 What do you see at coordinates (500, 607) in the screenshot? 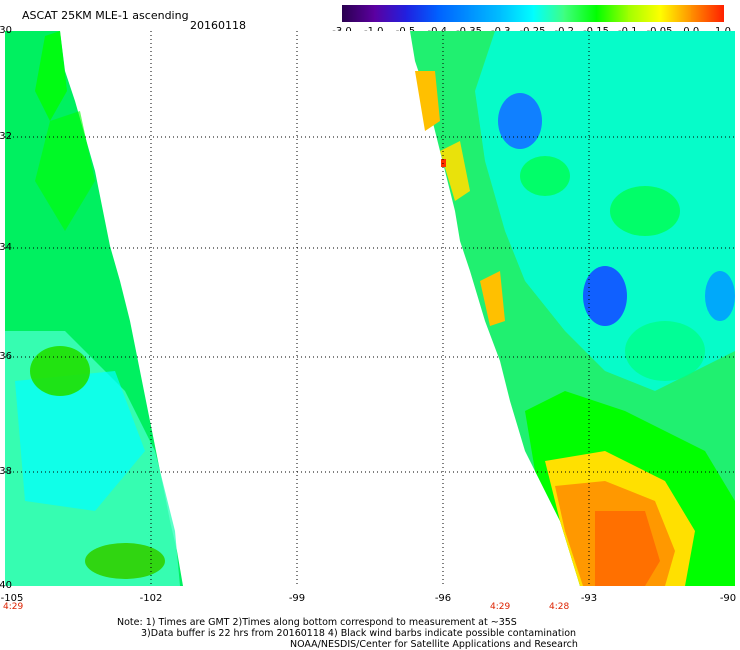
I see `time-label-mid: 4:29` at bounding box center [500, 607].